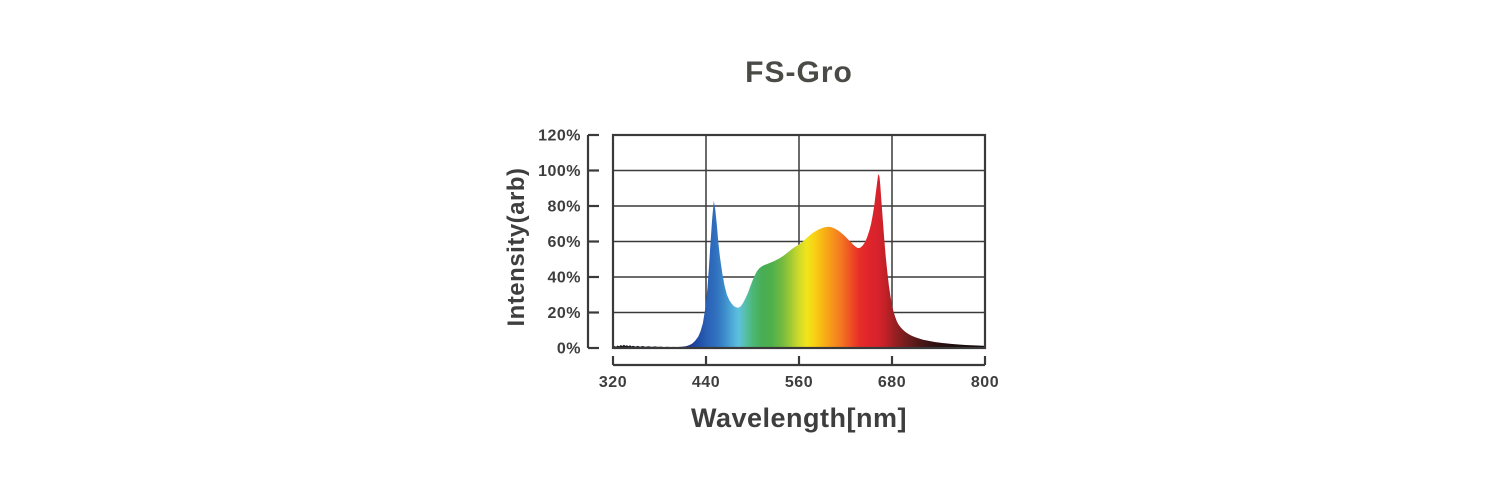 Image resolution: width=1500 pixels, height=500 pixels. I want to click on y-tick-label: 0%, so click(569, 349).